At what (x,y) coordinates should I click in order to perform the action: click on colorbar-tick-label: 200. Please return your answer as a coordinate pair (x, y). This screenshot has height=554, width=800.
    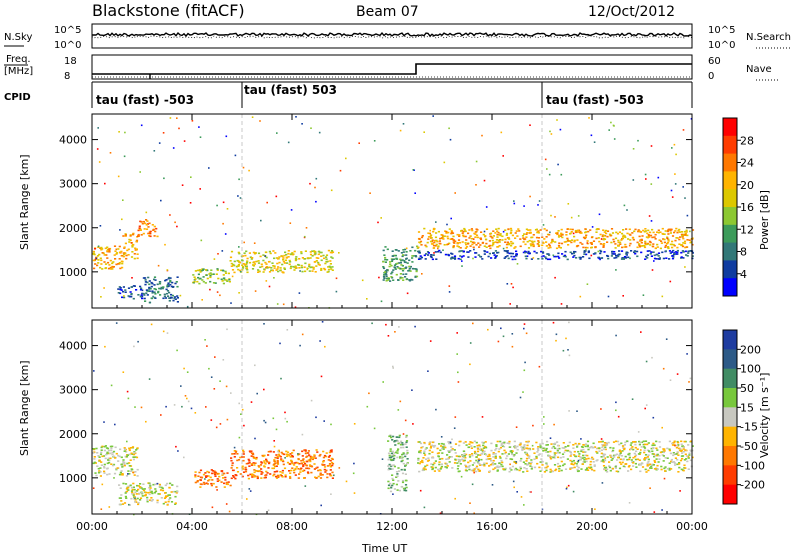
    Looking at the image, I should click on (750, 349).